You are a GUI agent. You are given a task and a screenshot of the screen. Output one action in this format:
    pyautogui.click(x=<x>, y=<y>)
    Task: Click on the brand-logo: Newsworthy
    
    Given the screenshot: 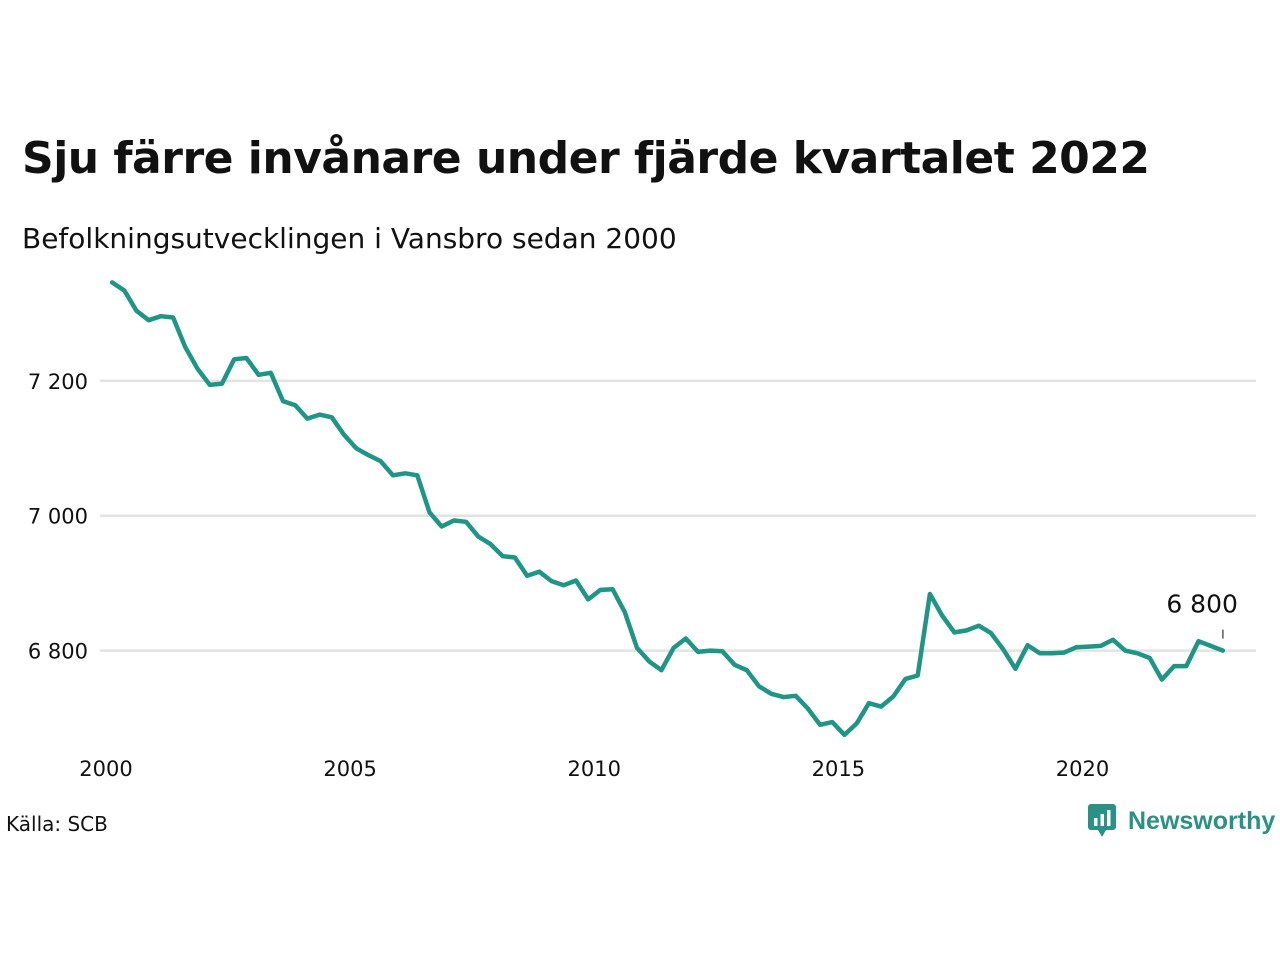 What is the action you would take?
    pyautogui.click(x=1181, y=821)
    